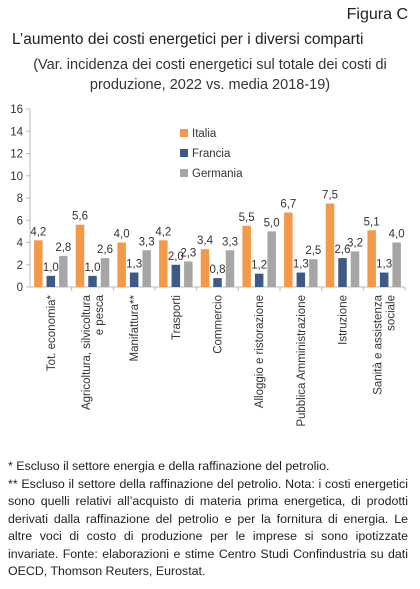 The image size is (420, 589). What do you see at coordinates (211, 154) in the screenshot?
I see `legend-label-francia: Francia` at bounding box center [211, 154].